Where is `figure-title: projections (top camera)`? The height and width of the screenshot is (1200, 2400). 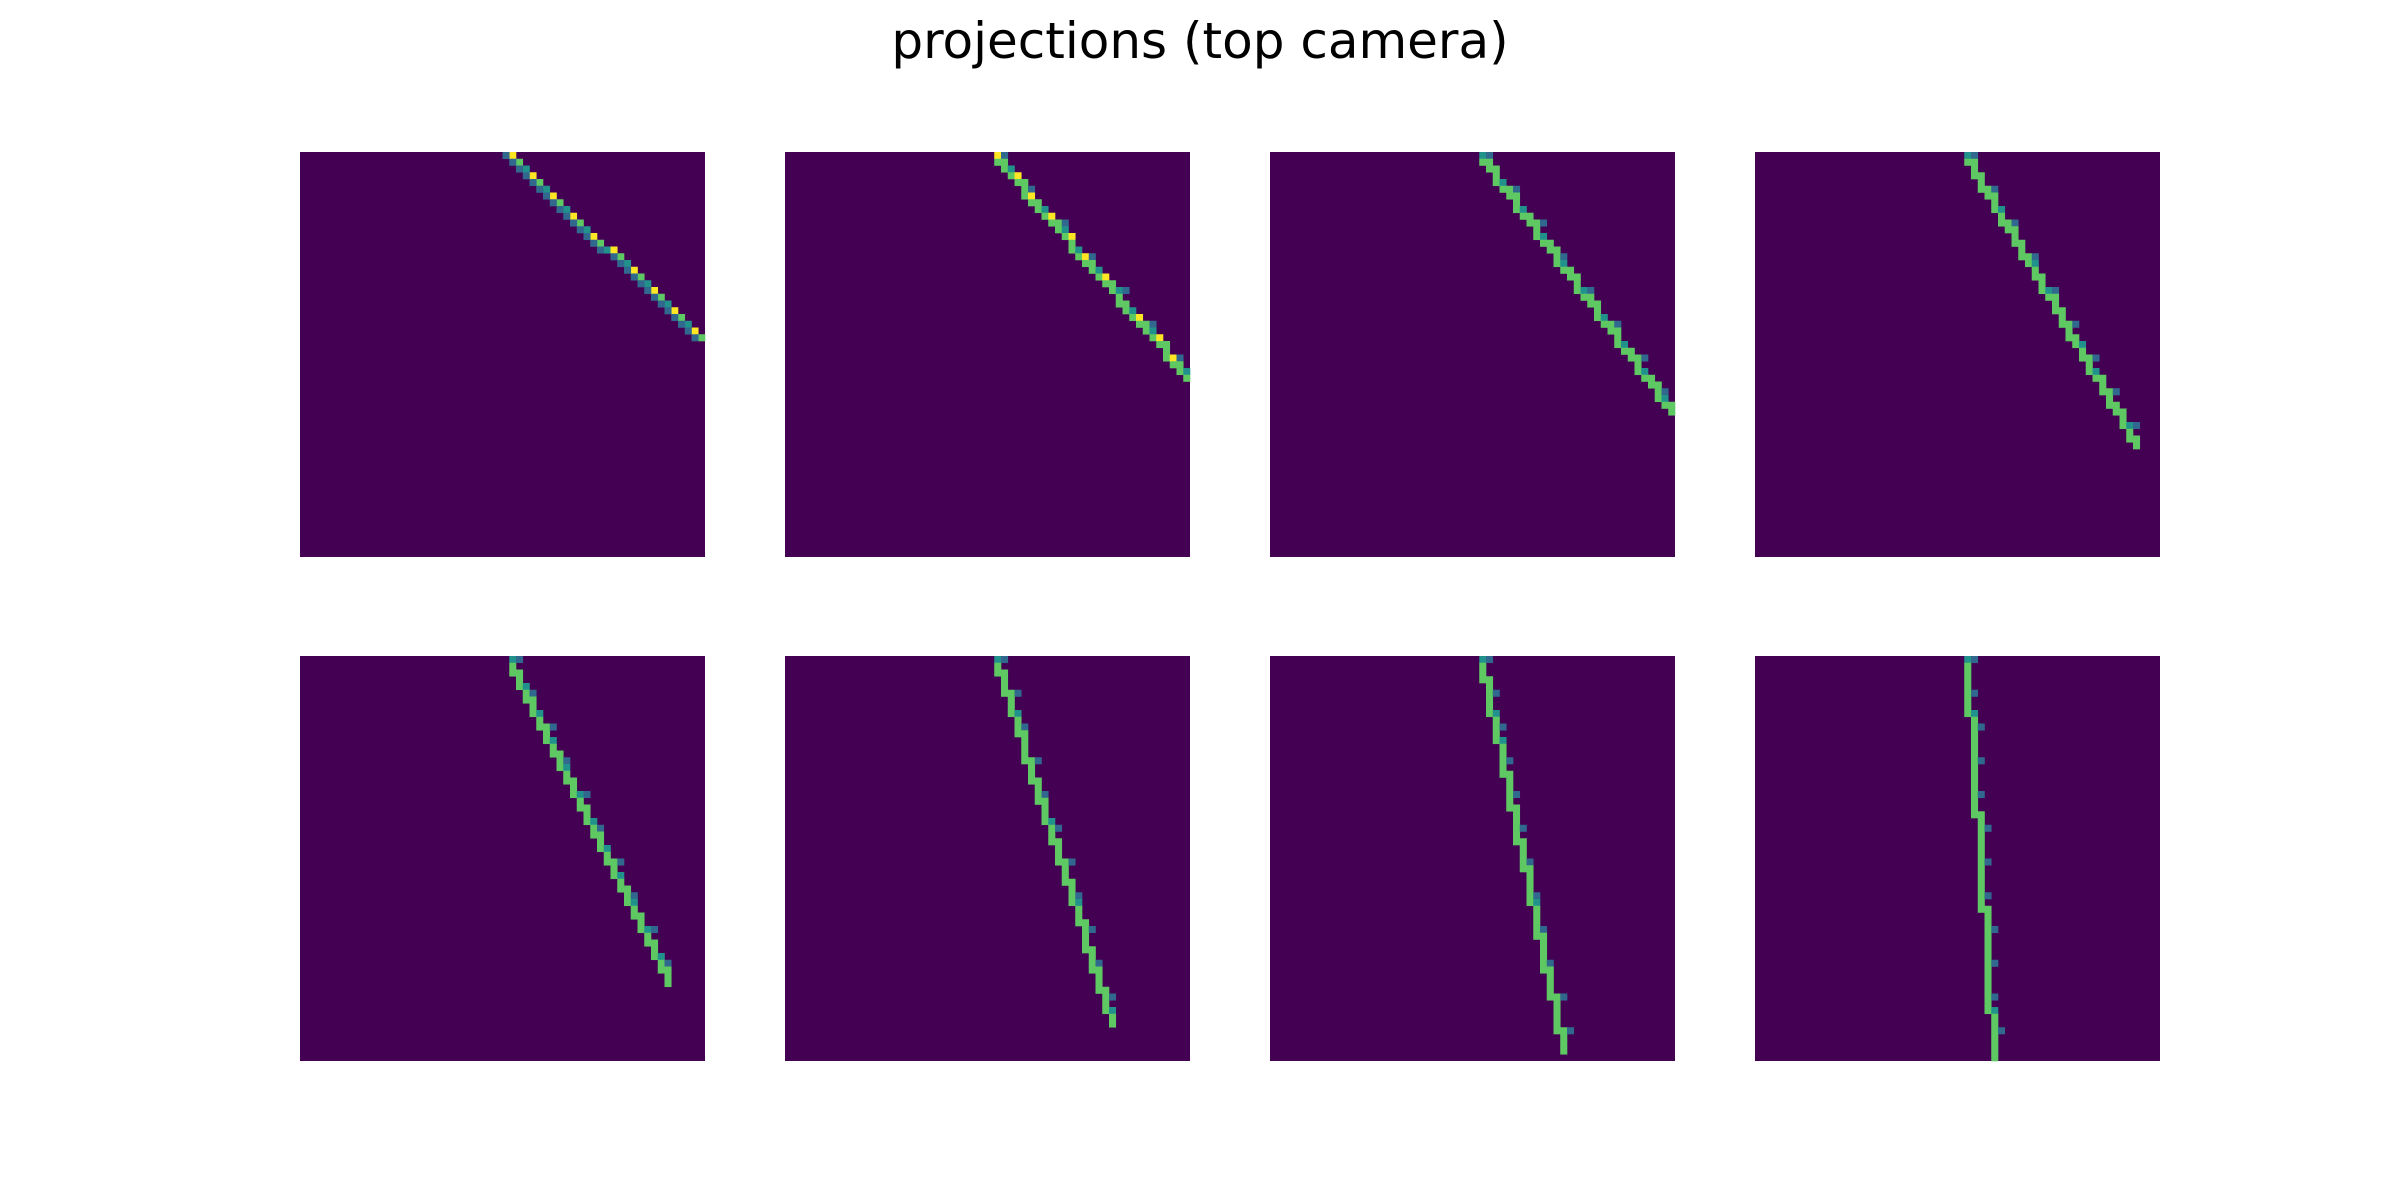
figure-title: projections (top camera) is located at coordinates (1200, 41).